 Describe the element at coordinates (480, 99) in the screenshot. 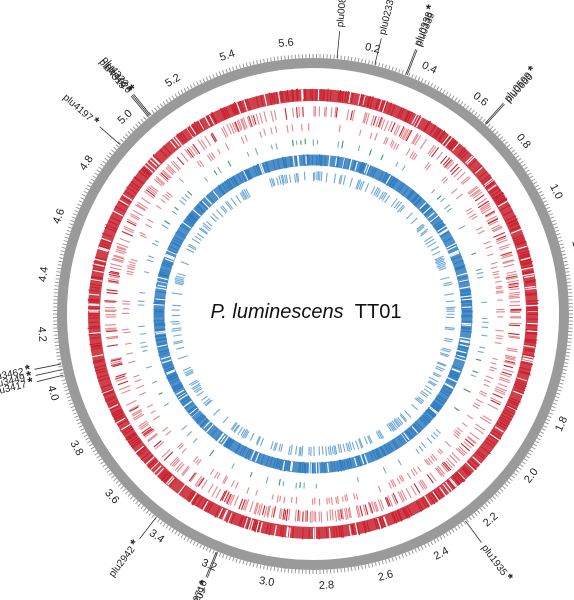

I see `scale-tick-label: 0.6` at that location.